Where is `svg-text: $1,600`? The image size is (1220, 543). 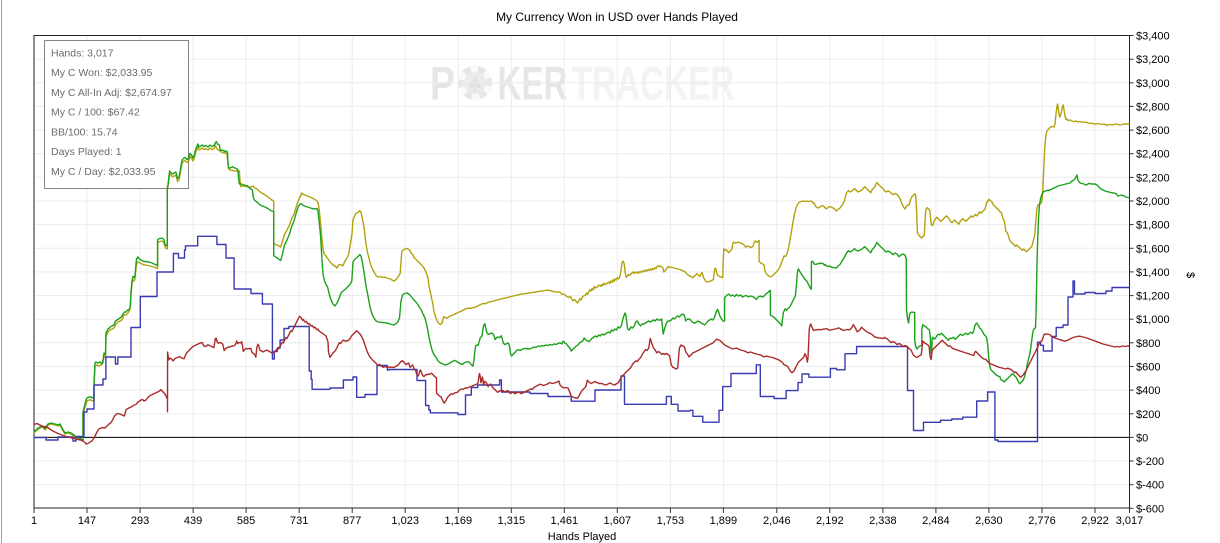
svg-text: $1,600 is located at coordinates (1153, 249).